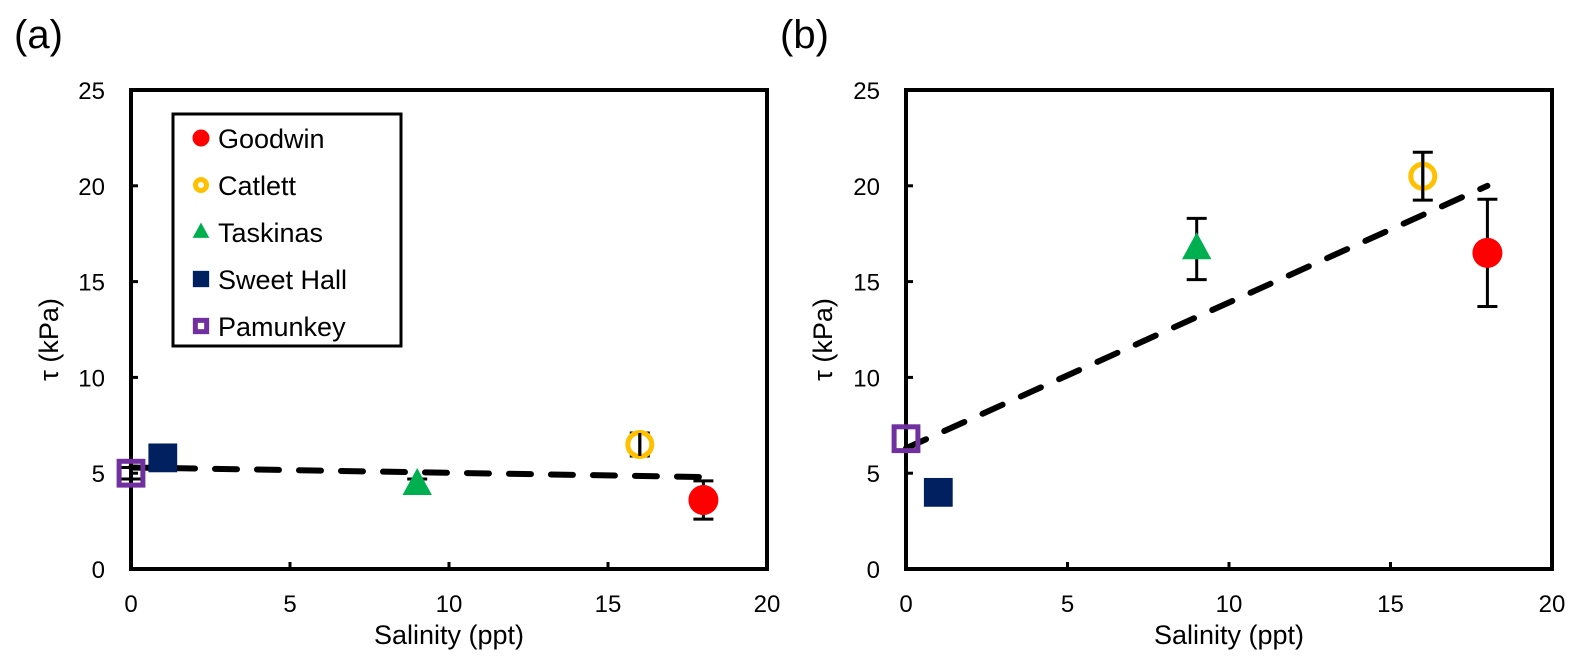 The image size is (1586, 670). What do you see at coordinates (201, 230) in the screenshot?
I see `legend-marker-taskinas` at bounding box center [201, 230].